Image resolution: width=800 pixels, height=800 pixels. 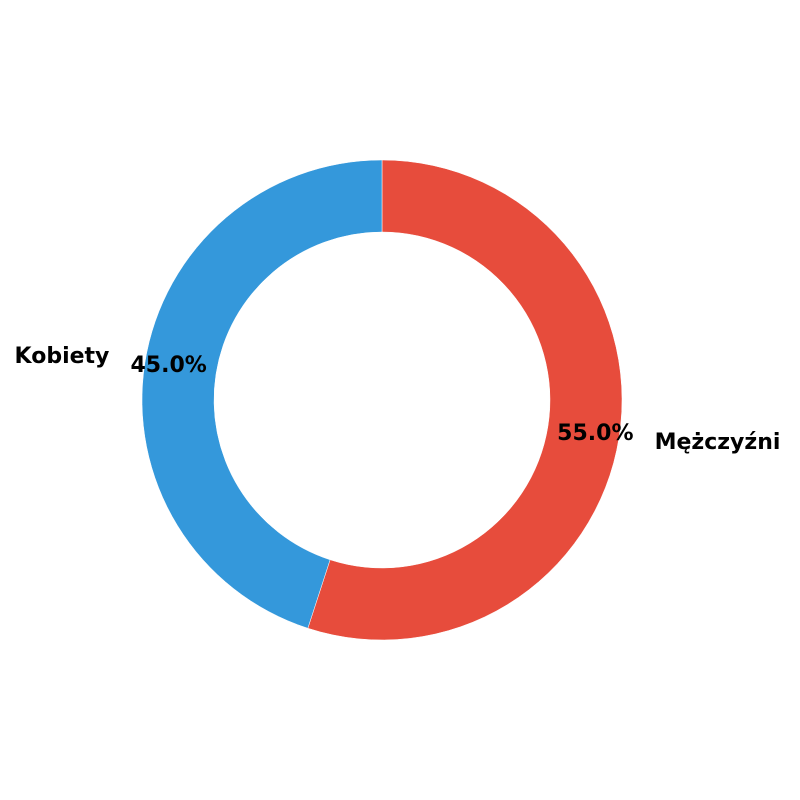 I want to click on labels: Mężczyźni 55.0% Kobiety 45.0%, so click(x=398, y=399).